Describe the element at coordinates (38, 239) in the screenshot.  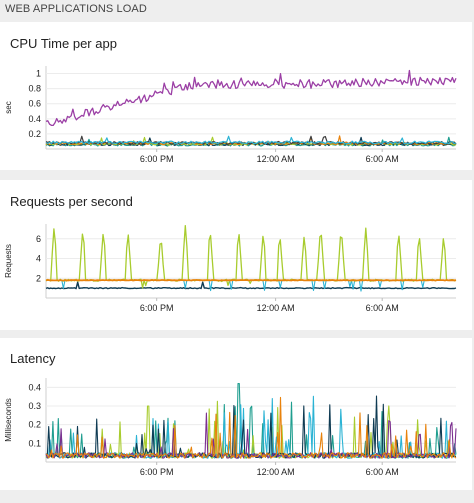
I see `y-tick-label: 6` at that location.